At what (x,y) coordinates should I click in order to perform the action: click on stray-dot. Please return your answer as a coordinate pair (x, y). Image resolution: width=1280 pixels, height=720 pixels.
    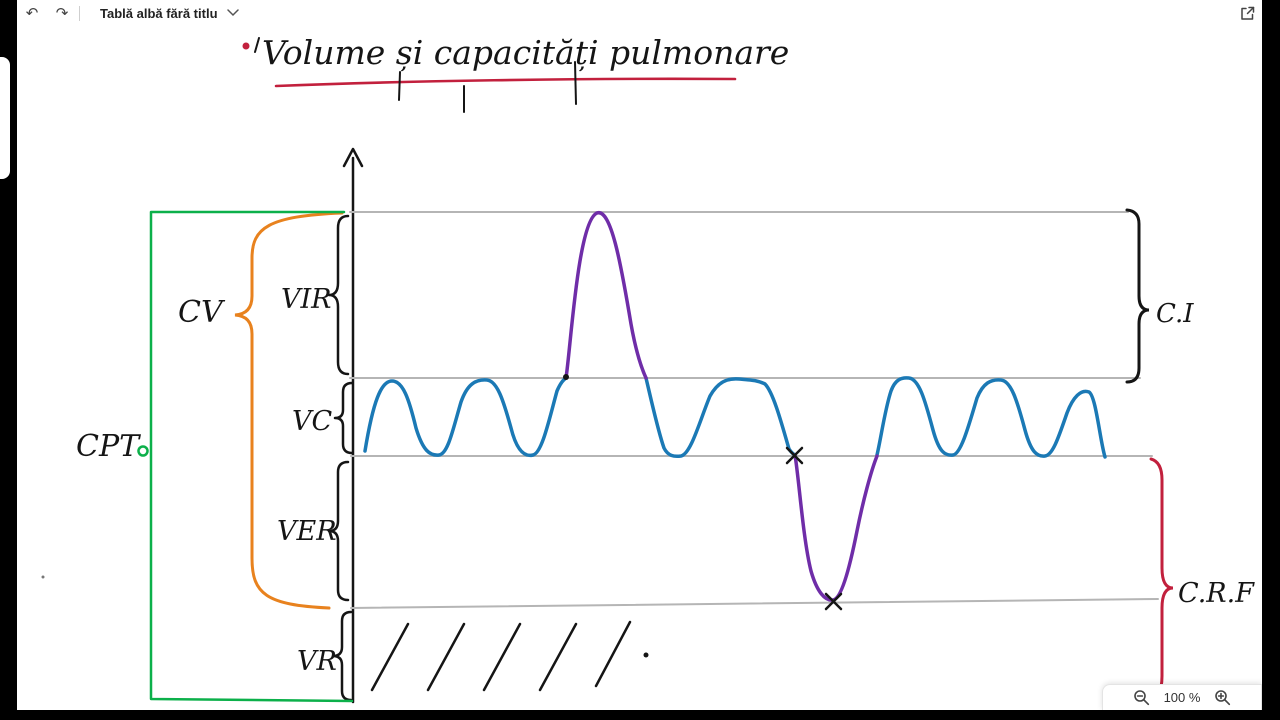
    Looking at the image, I should click on (43, 577).